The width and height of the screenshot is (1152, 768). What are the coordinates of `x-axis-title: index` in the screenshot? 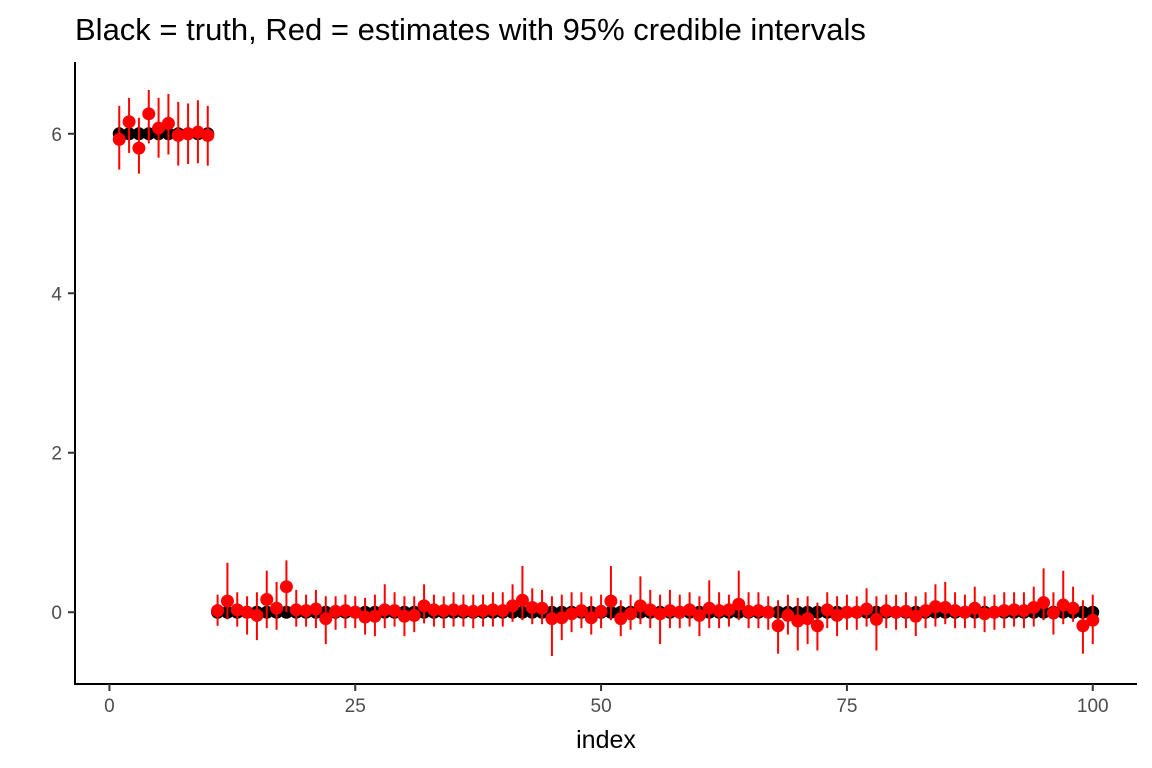 It's located at (606, 740).